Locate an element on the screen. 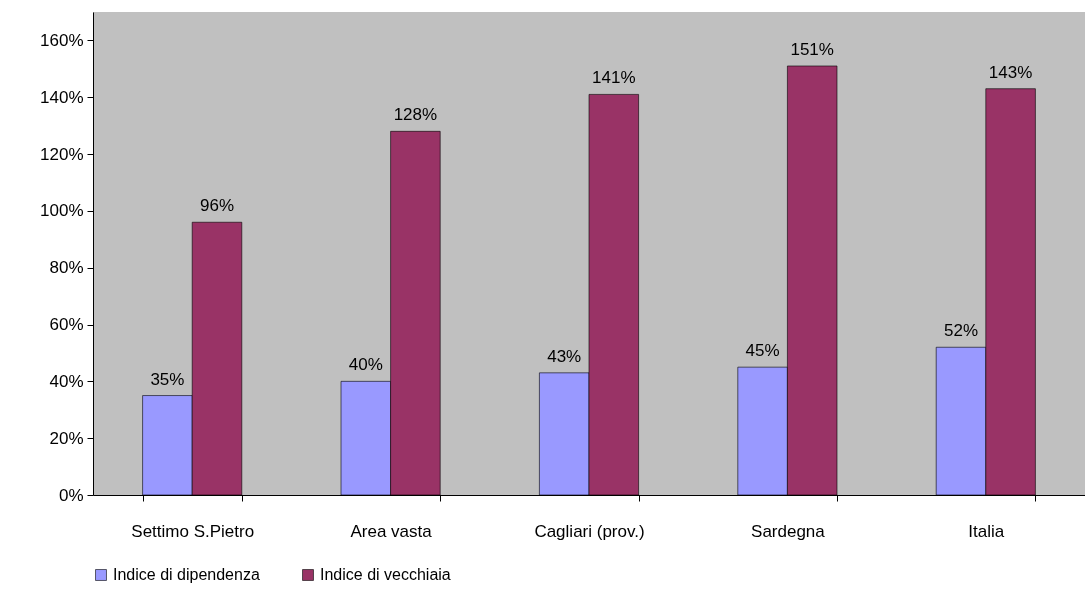 The height and width of the screenshot is (604, 1085). y-tick-label: 140% is located at coordinates (62, 97).